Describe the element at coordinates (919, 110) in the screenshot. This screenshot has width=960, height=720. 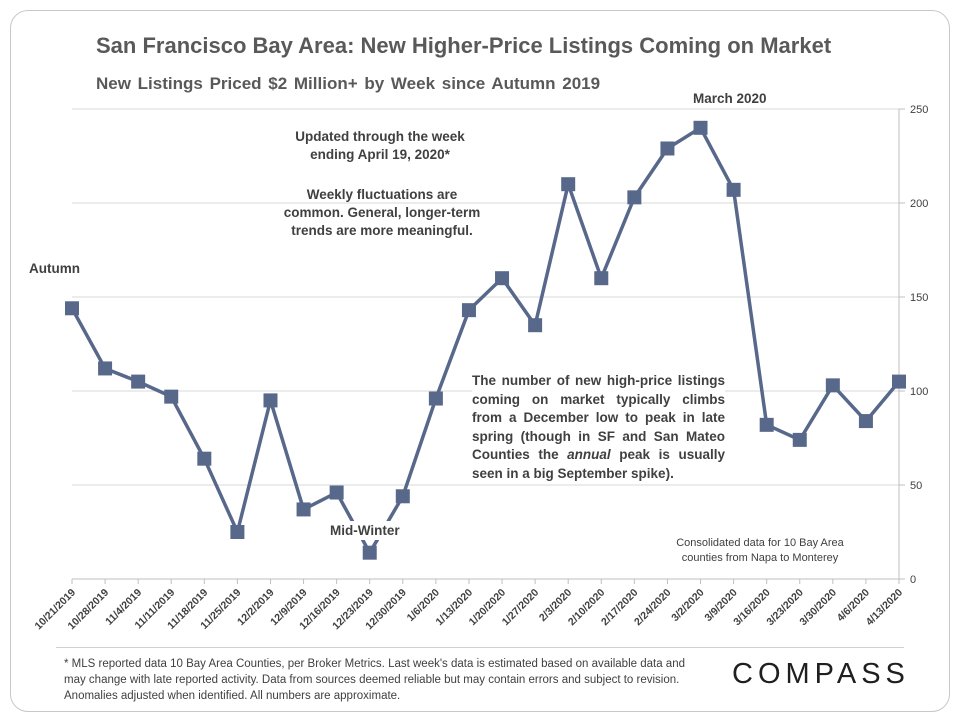
I see `y-tick-label: 250` at that location.